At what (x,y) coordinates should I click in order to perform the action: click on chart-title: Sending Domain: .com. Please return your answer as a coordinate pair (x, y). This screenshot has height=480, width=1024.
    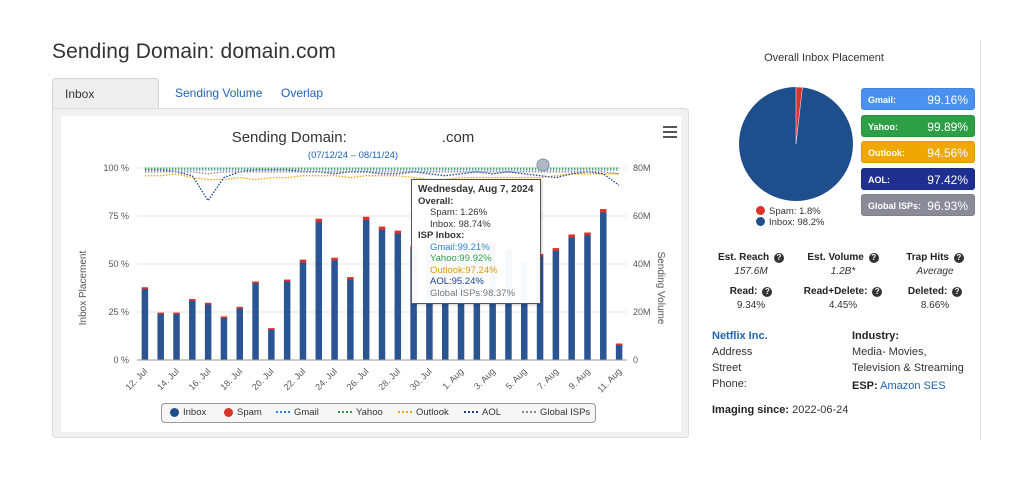
    Looking at the image, I should click on (353, 137).